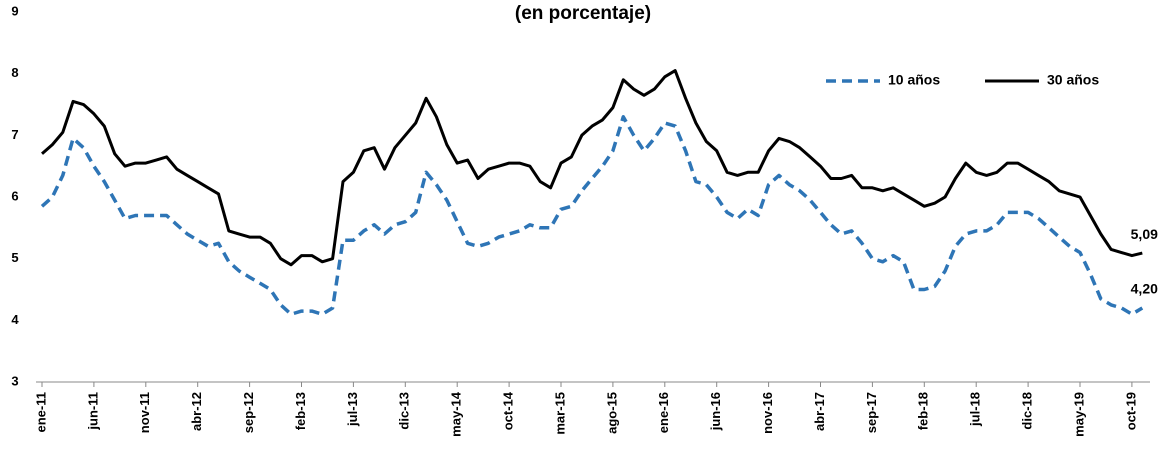 This screenshot has height=460, width=1174. Describe the element at coordinates (663, 412) in the screenshot. I see `x-tick-label: ene-16` at that location.